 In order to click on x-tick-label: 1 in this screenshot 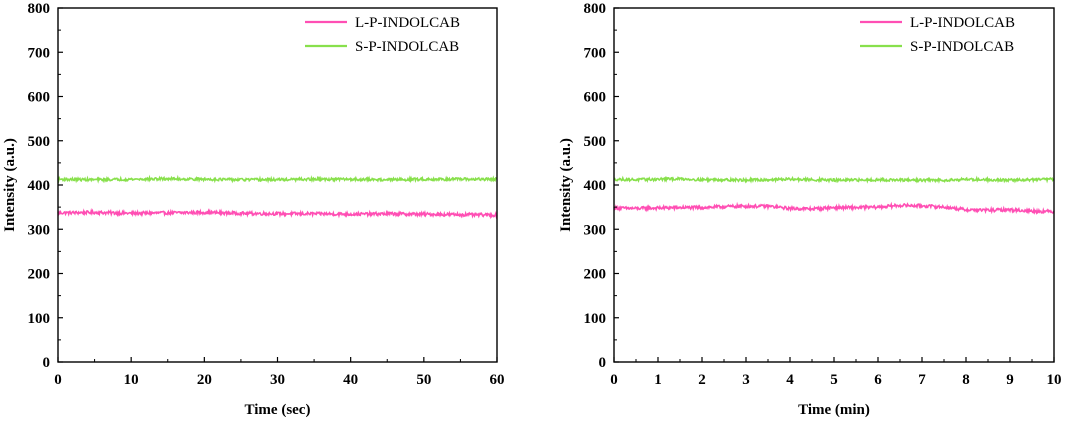, I will do `click(658, 380)`.